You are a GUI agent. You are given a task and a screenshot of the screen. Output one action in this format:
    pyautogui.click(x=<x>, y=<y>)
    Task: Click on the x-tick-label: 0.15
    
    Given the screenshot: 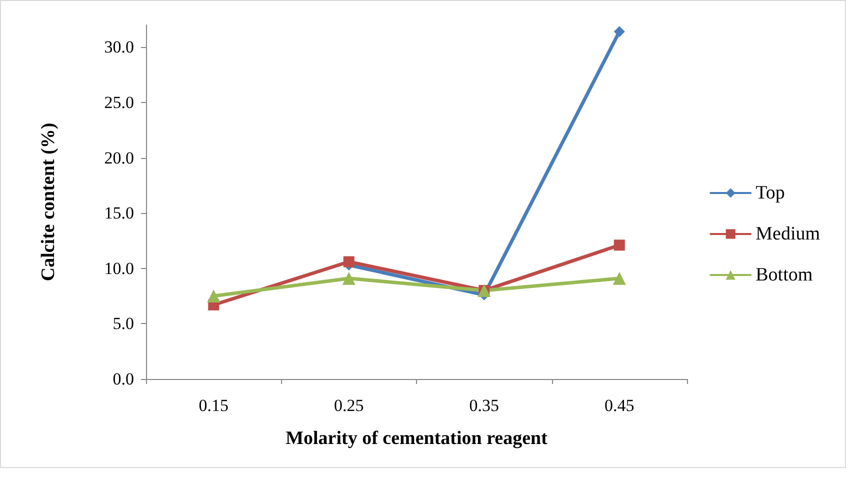 What is the action you would take?
    pyautogui.click(x=213, y=405)
    